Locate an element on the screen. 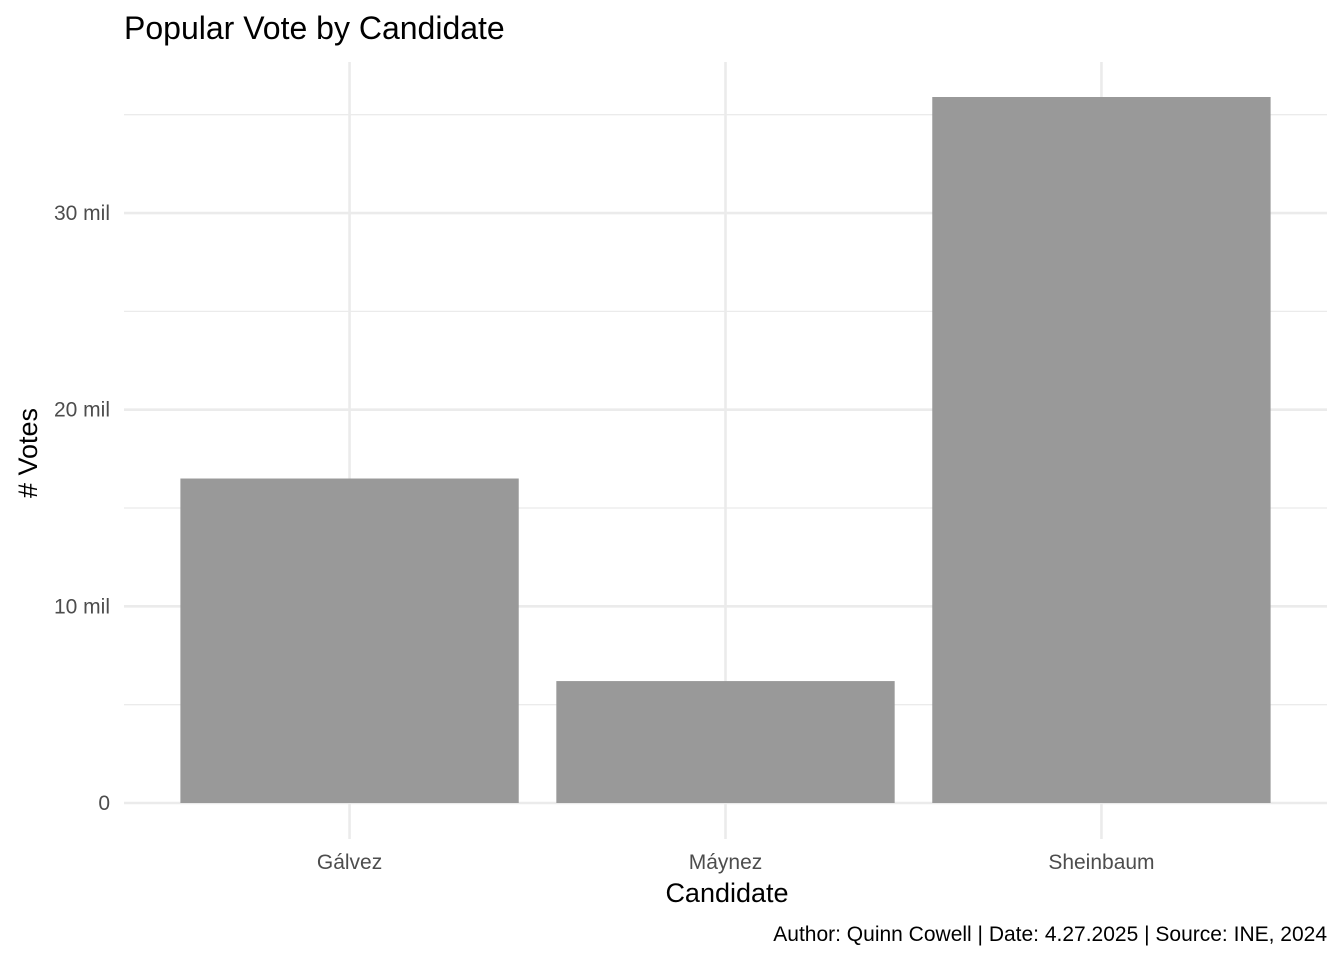 The image size is (1344, 965). y-axis-ticks: 0 10 mil 20 mil 30 mil is located at coordinates (82, 508).